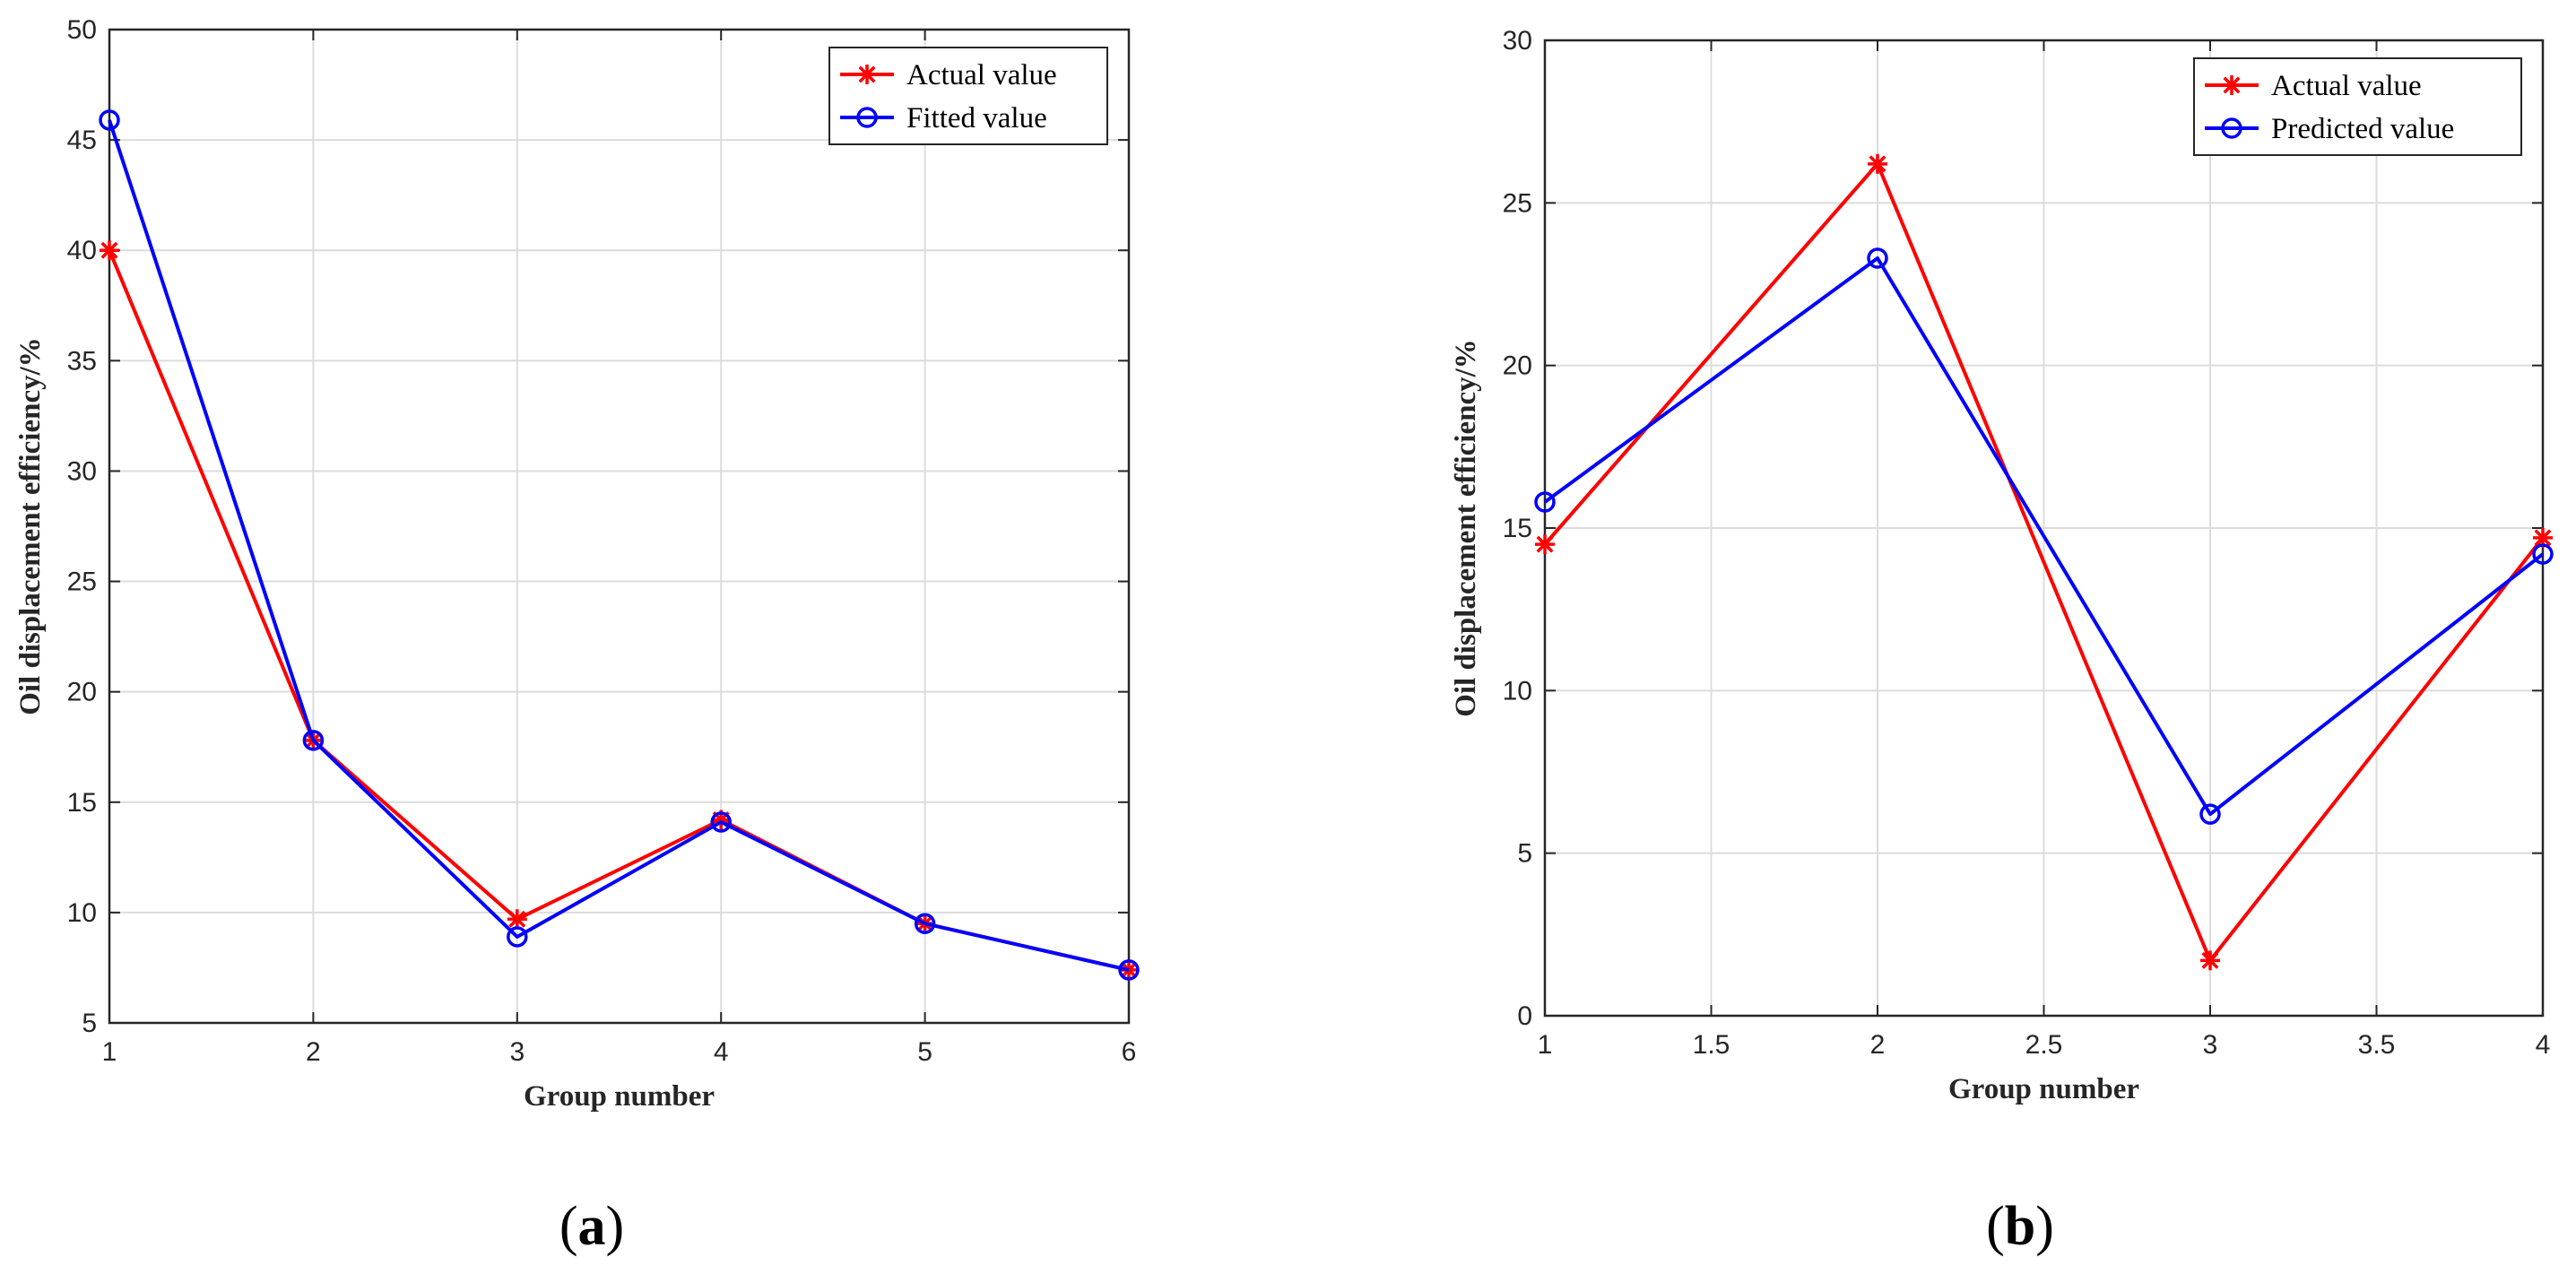 Image resolution: width=2576 pixels, height=1282 pixels. What do you see at coordinates (2044, 1045) in the screenshot?
I see `x-tick-label: 2.5` at bounding box center [2044, 1045].